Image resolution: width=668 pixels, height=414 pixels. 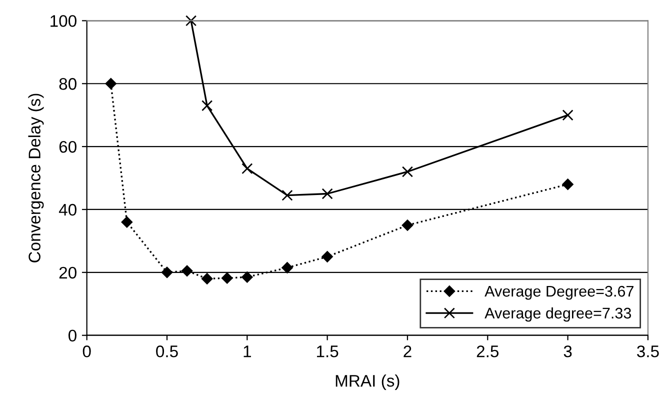 What do you see at coordinates (67, 84) in the screenshot?
I see `y-tick-label: 80` at bounding box center [67, 84].